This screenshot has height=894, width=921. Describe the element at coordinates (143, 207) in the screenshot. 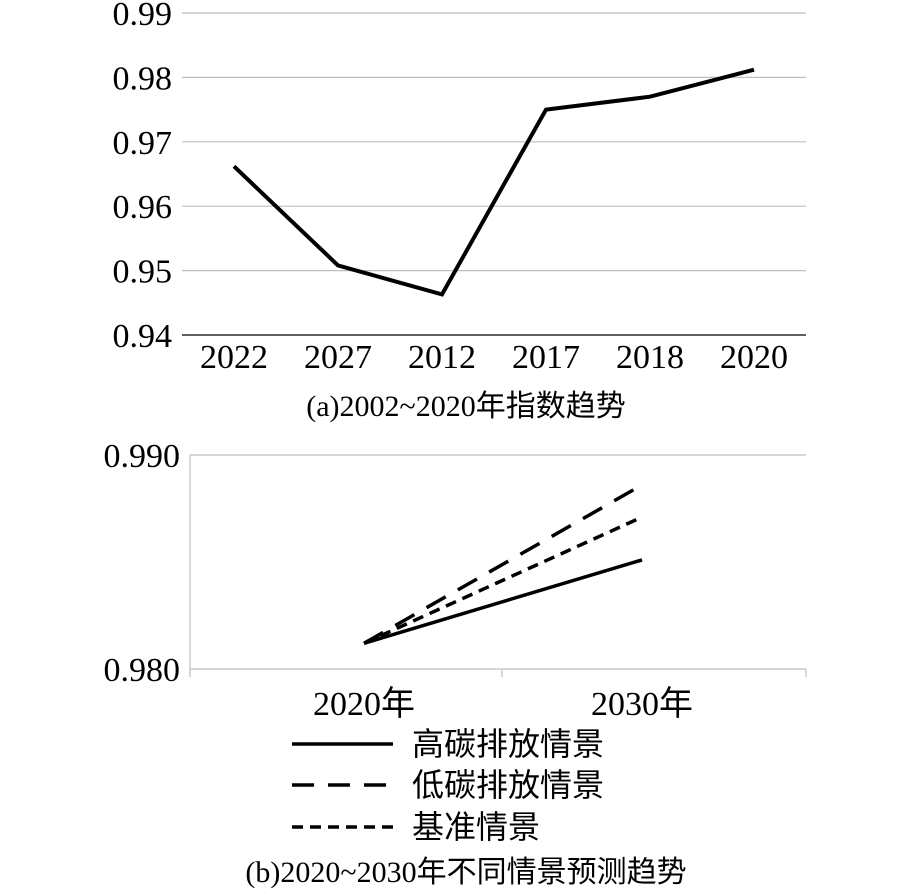

I see `chart-a-ytick-label: 0.96` at that location.